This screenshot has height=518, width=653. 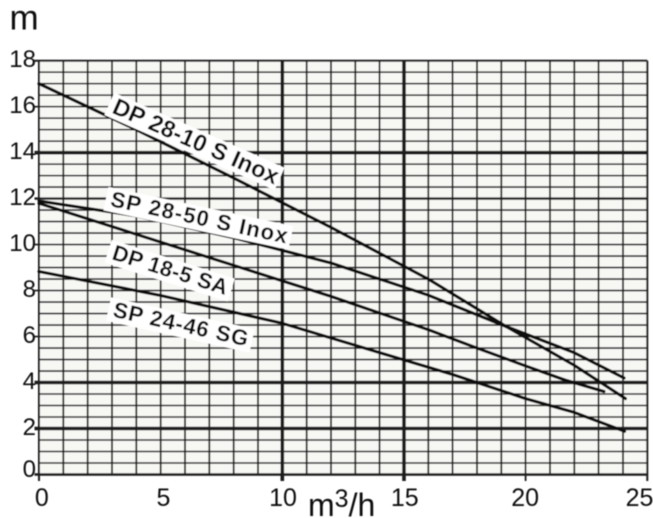 I want to click on svg-text: 20, so click(x=525, y=498).